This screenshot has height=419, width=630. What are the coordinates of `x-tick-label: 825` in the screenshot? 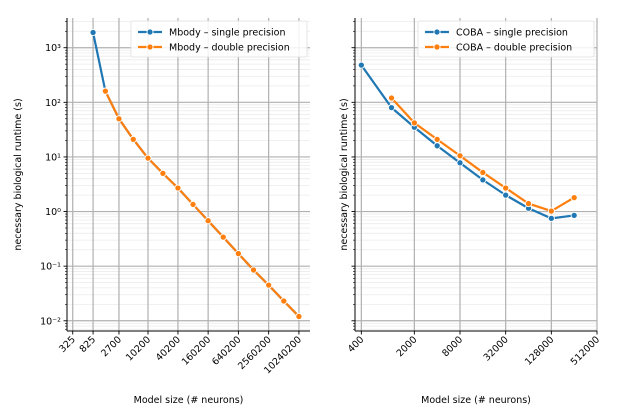 It's located at (88, 344).